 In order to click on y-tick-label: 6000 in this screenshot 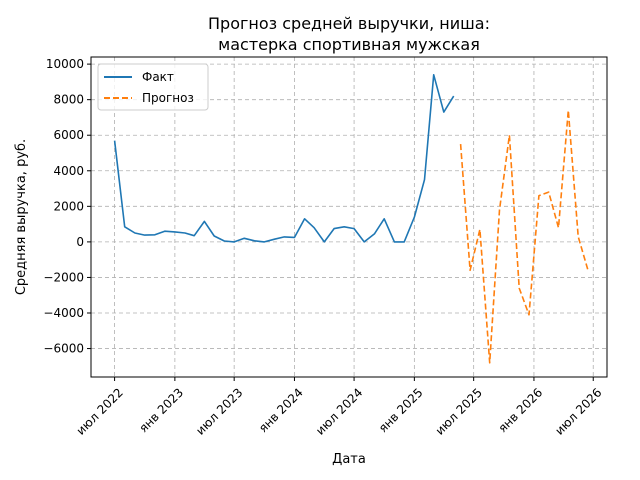, I will do `click(68, 135)`.